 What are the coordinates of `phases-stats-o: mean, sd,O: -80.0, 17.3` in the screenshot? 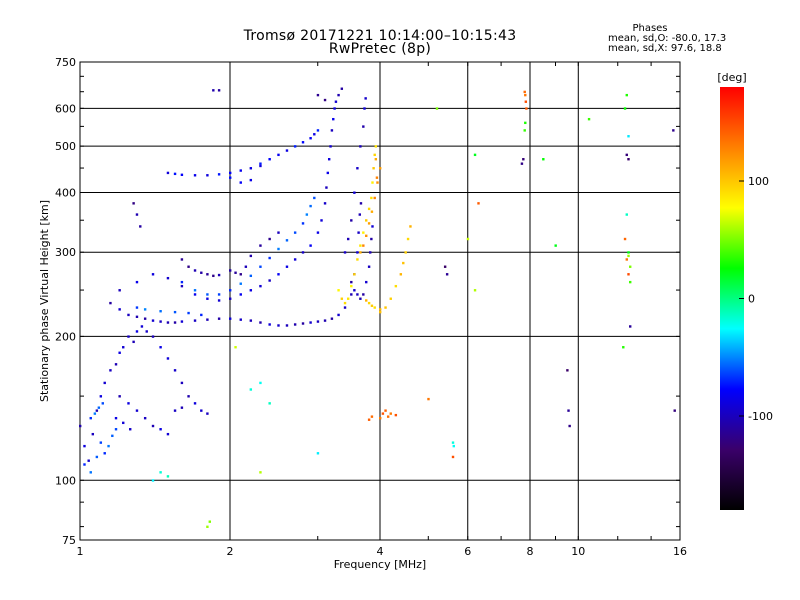 It's located at (667, 38).